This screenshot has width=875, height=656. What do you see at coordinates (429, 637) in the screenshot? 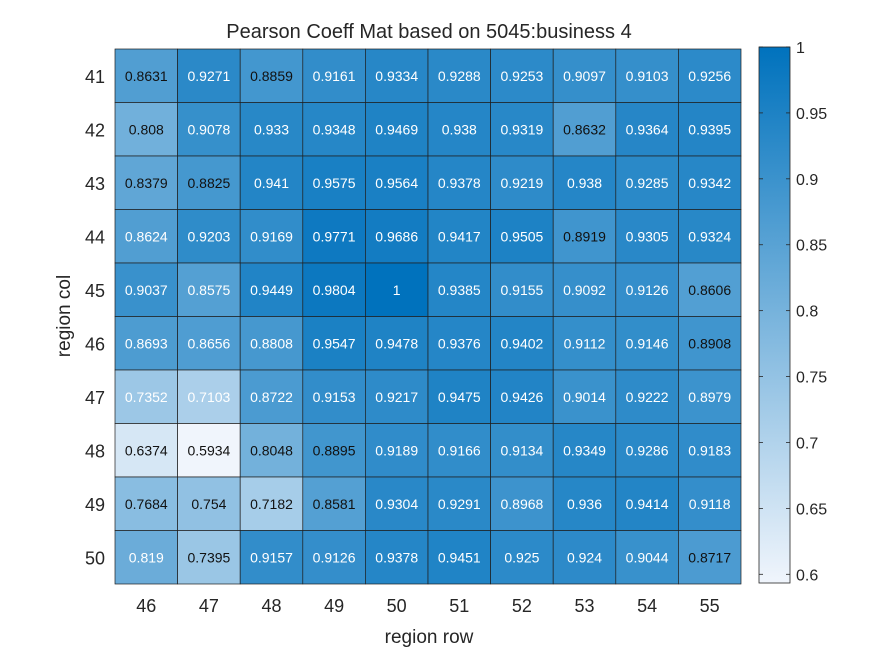
I see `x-axis-label: region row` at bounding box center [429, 637].